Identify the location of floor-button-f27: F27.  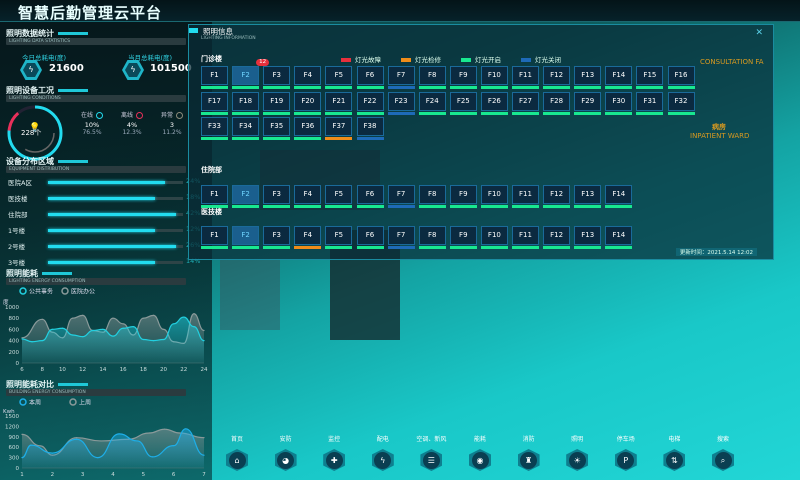
(525, 103).